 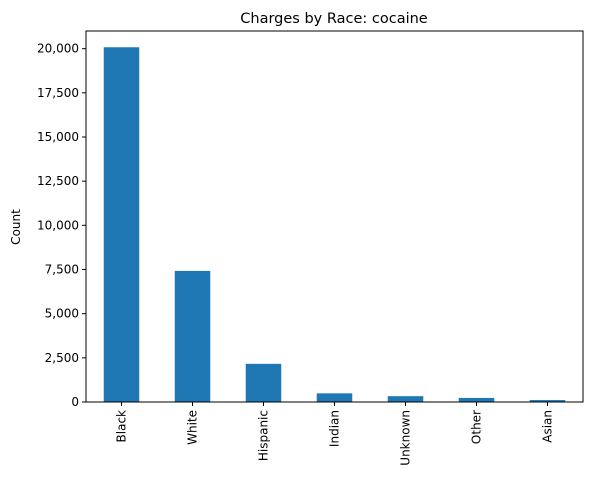 I want to click on y-tick-label: 15,000, so click(x=58, y=137).